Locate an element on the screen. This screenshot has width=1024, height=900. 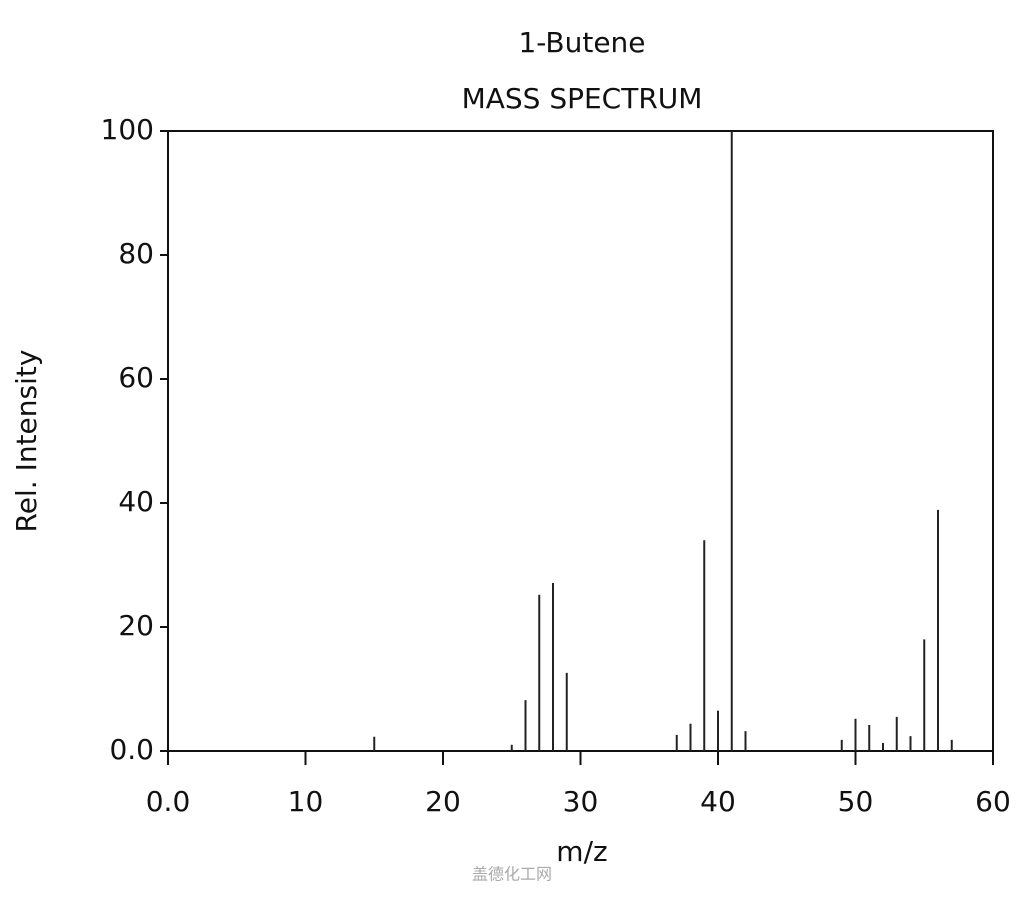
x-tick-label: 60 is located at coordinates (993, 801).